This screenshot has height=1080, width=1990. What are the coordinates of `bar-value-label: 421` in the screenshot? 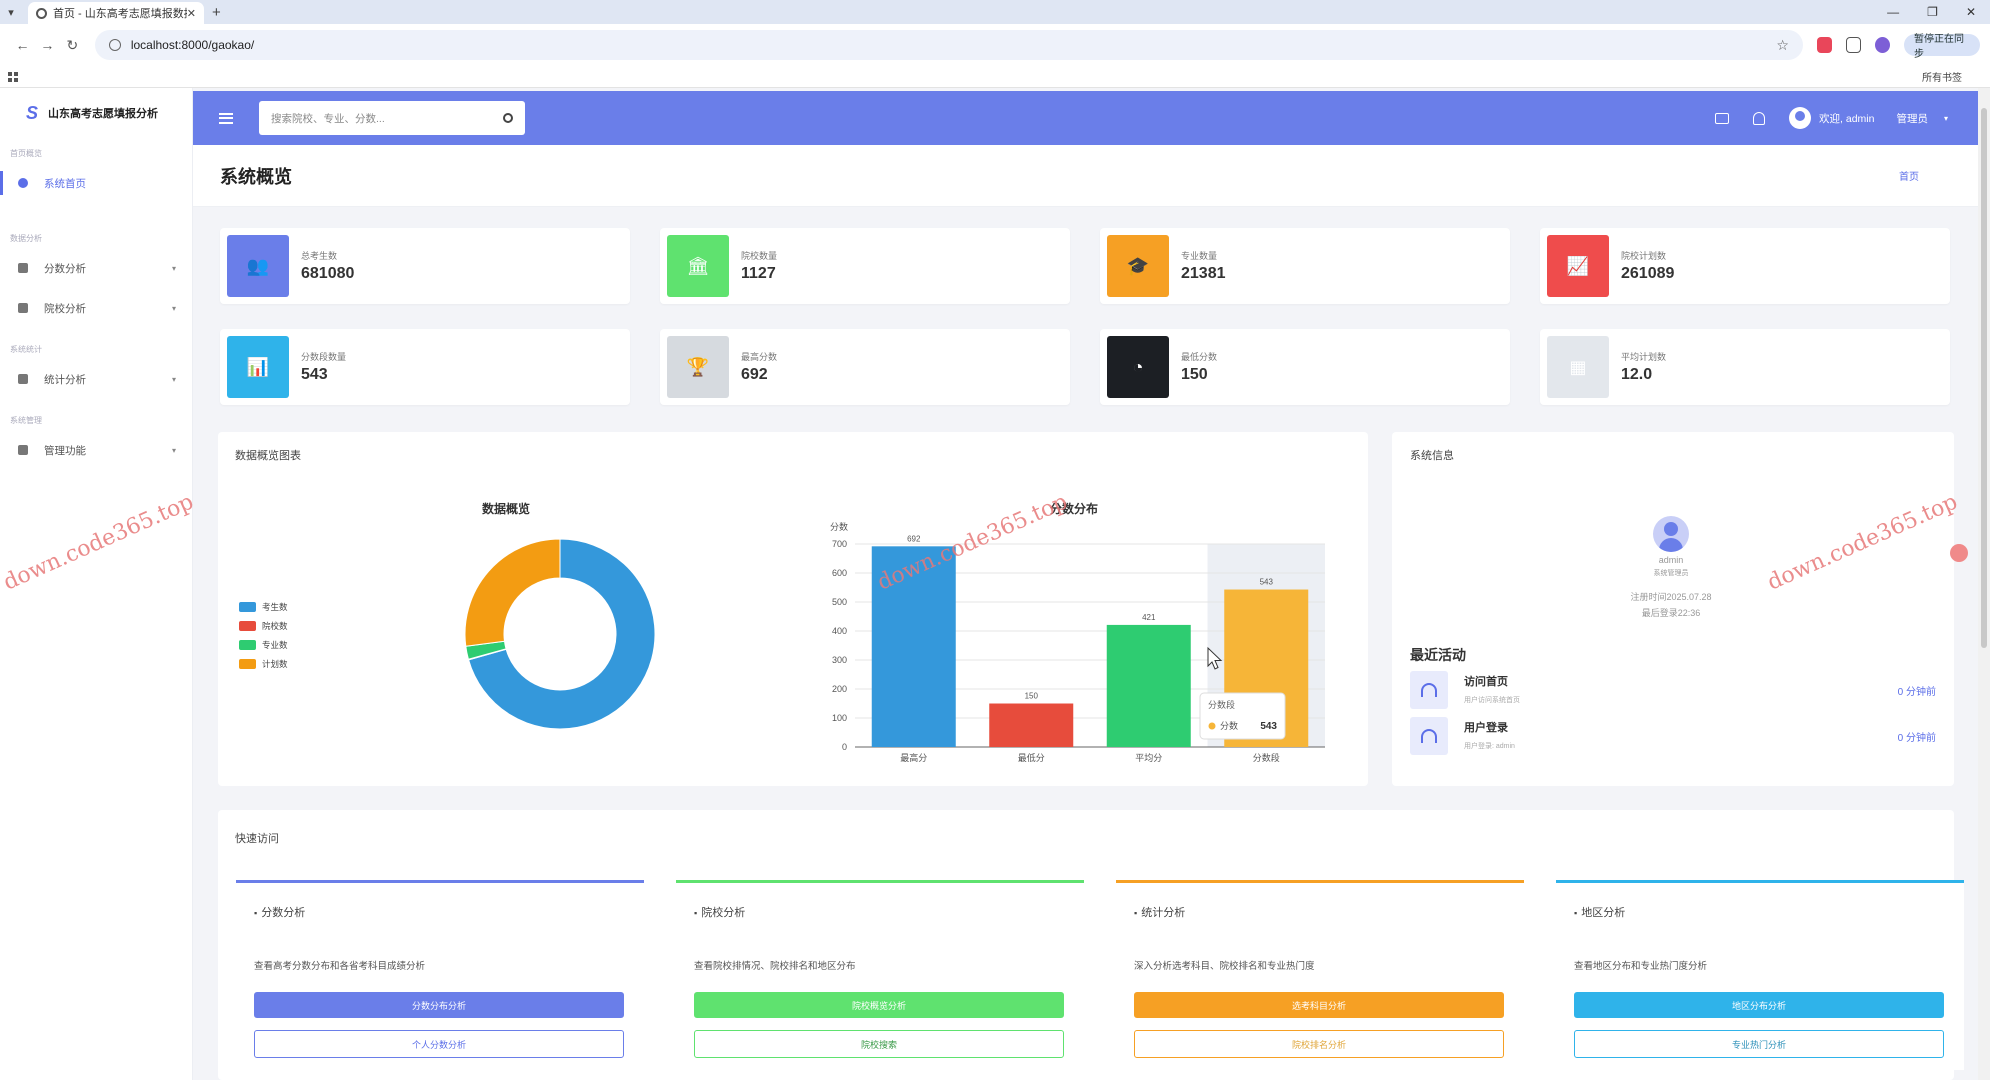 It's located at (1149, 617).